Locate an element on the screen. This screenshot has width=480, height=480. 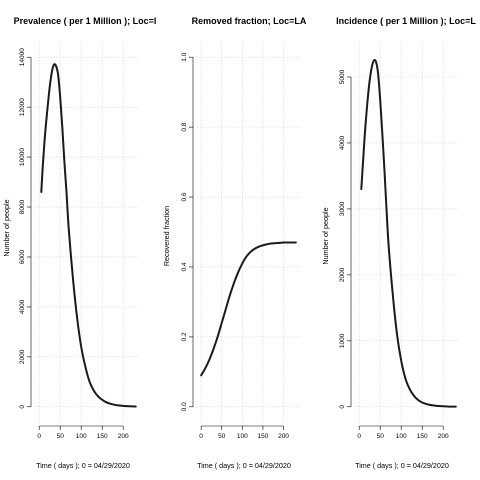
incidence-series-line is located at coordinates (408, 233).